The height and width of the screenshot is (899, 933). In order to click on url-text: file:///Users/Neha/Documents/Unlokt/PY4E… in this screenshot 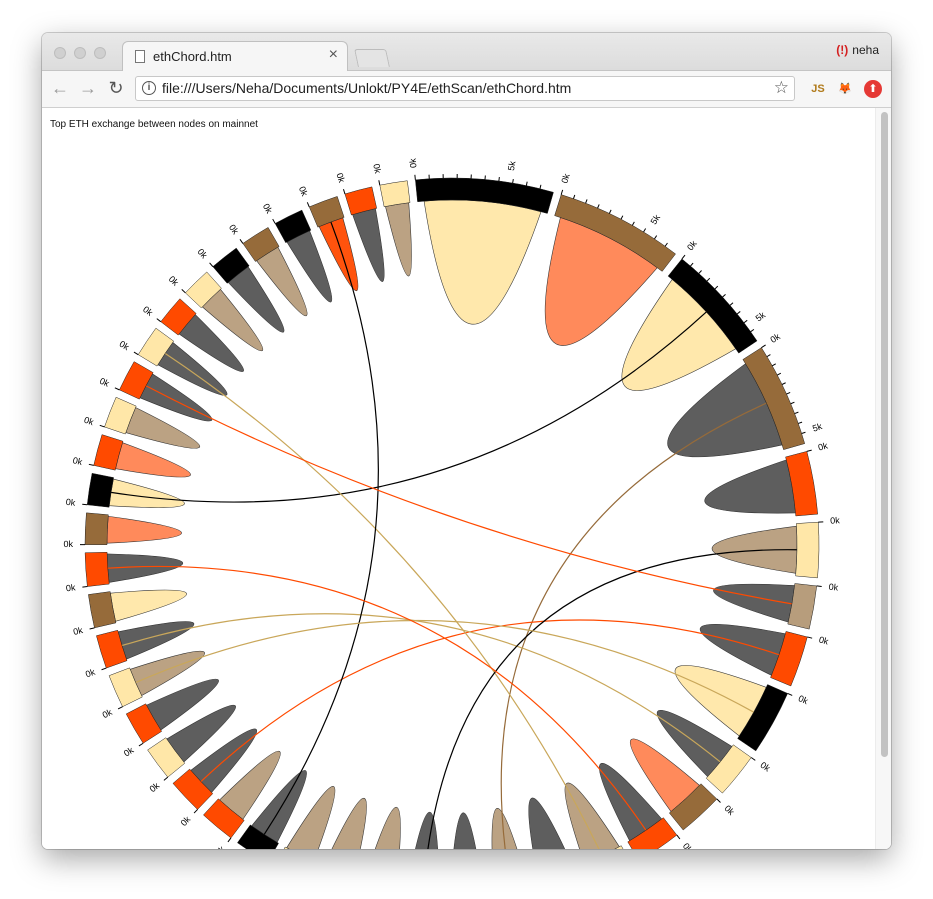, I will do `click(367, 88)`.